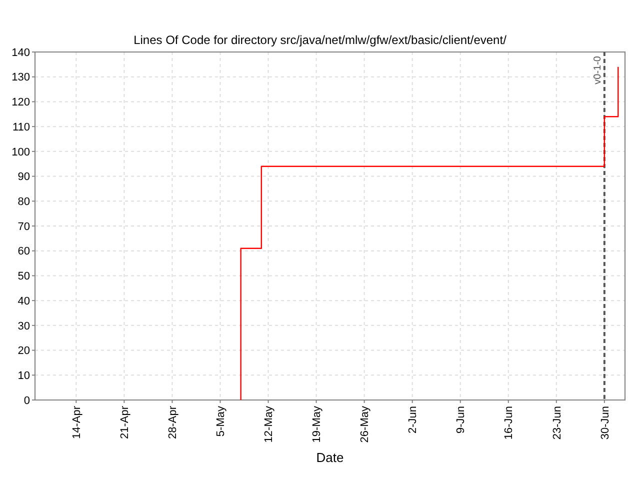  Describe the element at coordinates (24, 326) in the screenshot. I see `y-tick-label: 30` at that location.